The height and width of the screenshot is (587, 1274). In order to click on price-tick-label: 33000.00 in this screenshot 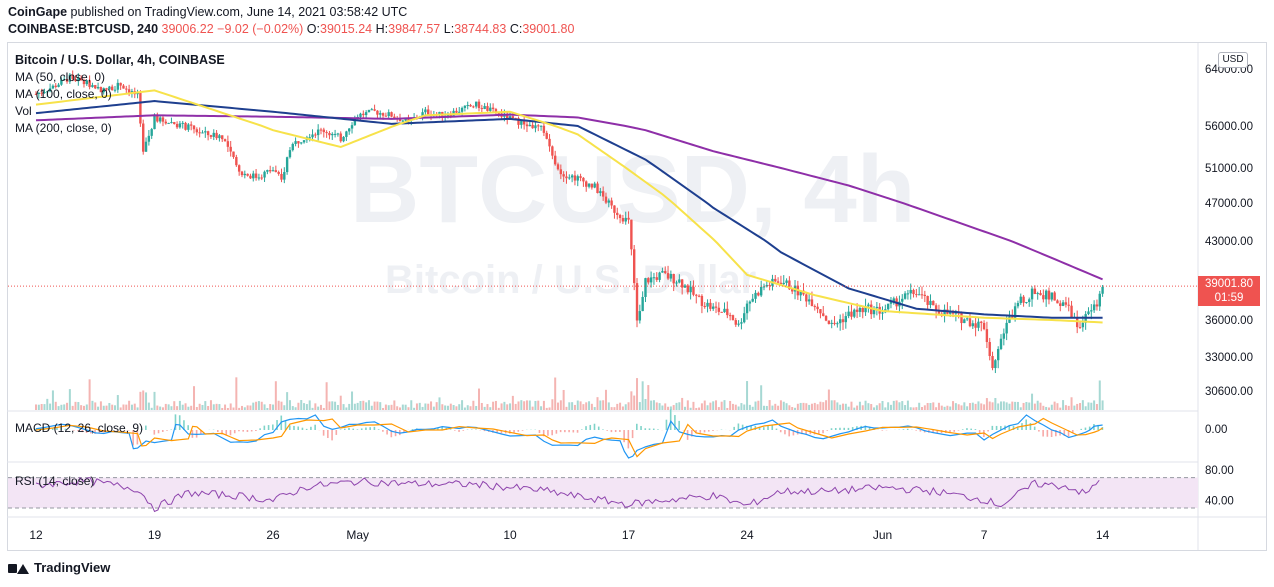, I will do `click(1229, 358)`.